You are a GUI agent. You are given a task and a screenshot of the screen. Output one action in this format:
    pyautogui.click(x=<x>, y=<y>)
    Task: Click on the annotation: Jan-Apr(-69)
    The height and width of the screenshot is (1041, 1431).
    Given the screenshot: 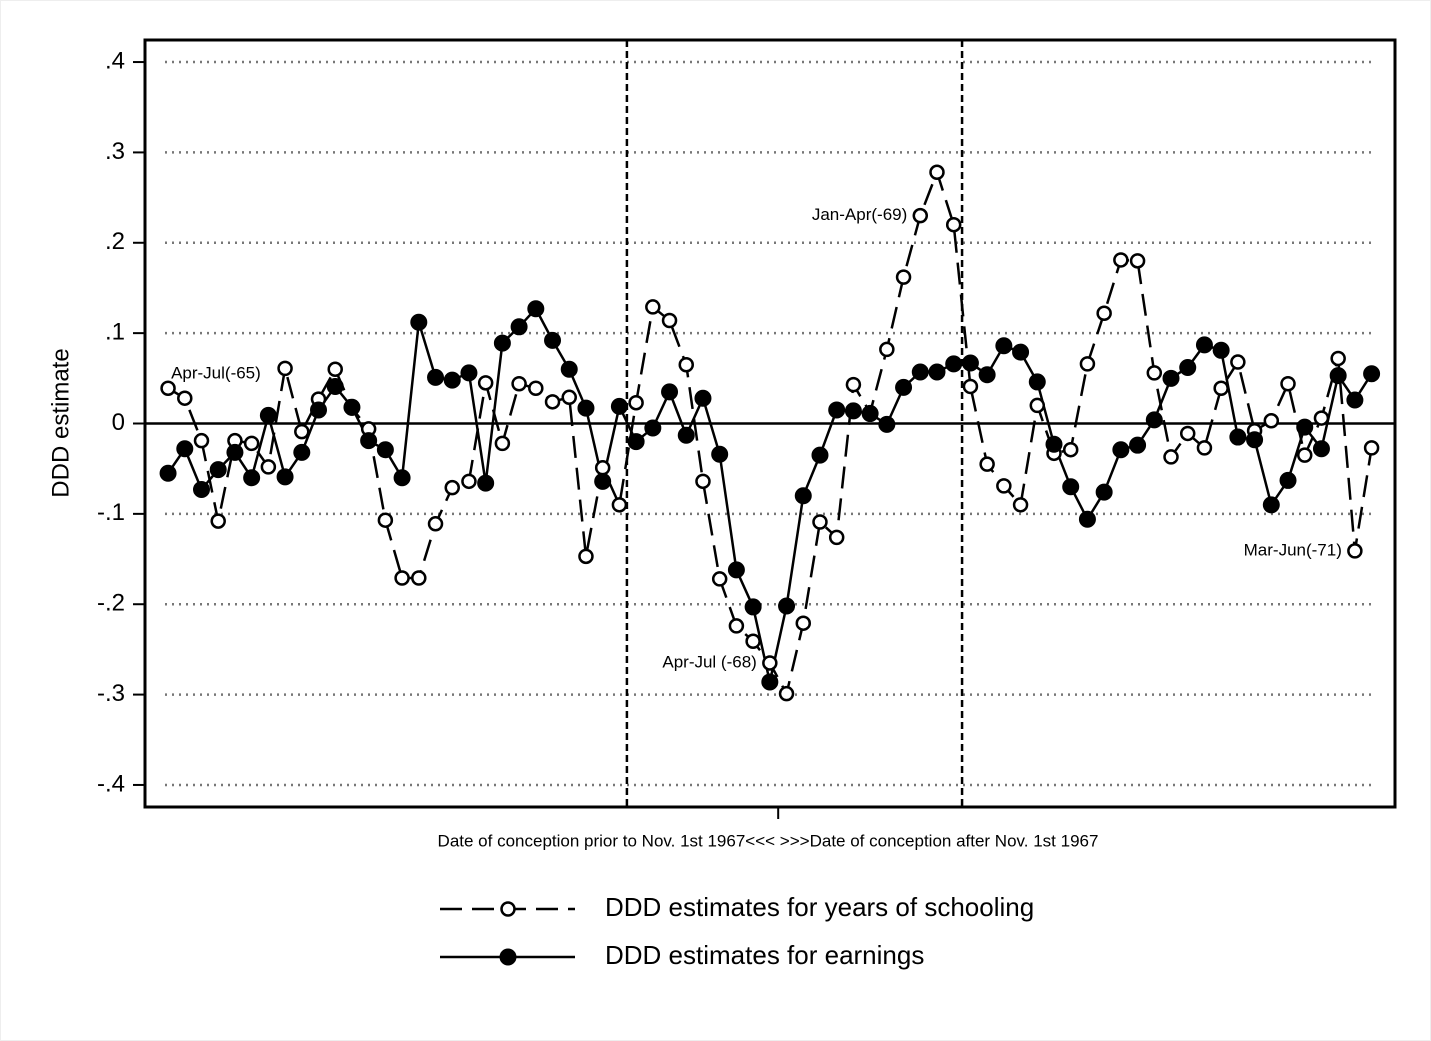 What is the action you would take?
    pyautogui.click(x=859, y=214)
    